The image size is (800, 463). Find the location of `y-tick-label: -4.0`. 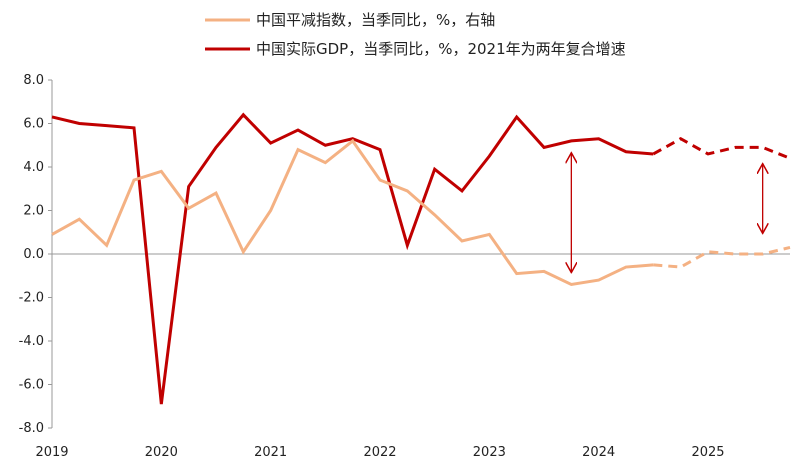

y-tick-label: -4.0 is located at coordinates (31, 341).